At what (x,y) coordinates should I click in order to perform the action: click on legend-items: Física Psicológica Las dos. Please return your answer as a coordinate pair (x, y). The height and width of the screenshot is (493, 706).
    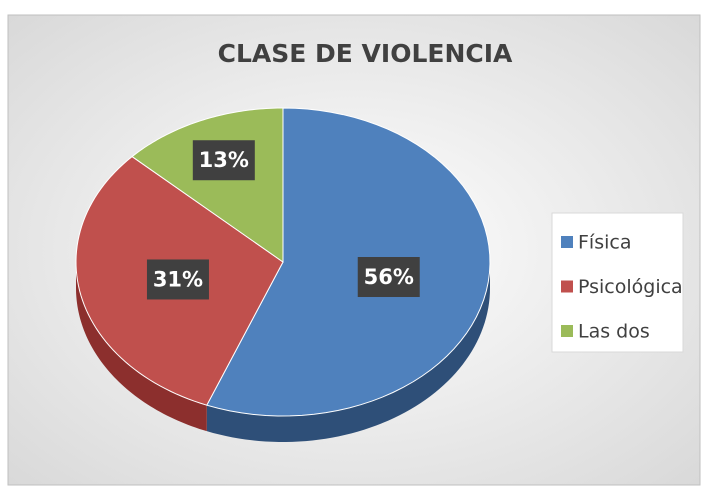
    Looking at the image, I should click on (622, 287).